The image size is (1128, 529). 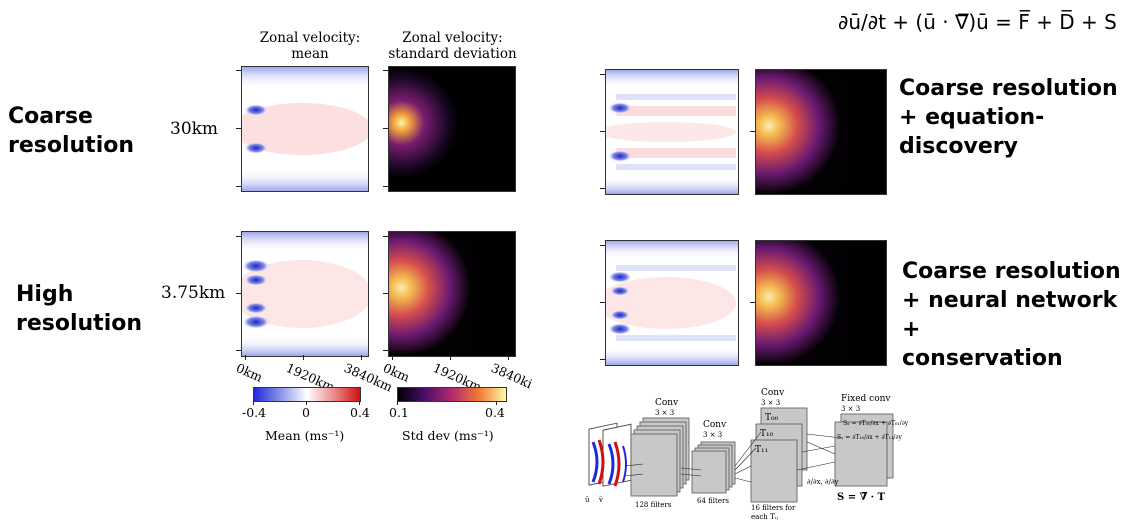 I want to click on std-field-high, so click(x=452, y=294).